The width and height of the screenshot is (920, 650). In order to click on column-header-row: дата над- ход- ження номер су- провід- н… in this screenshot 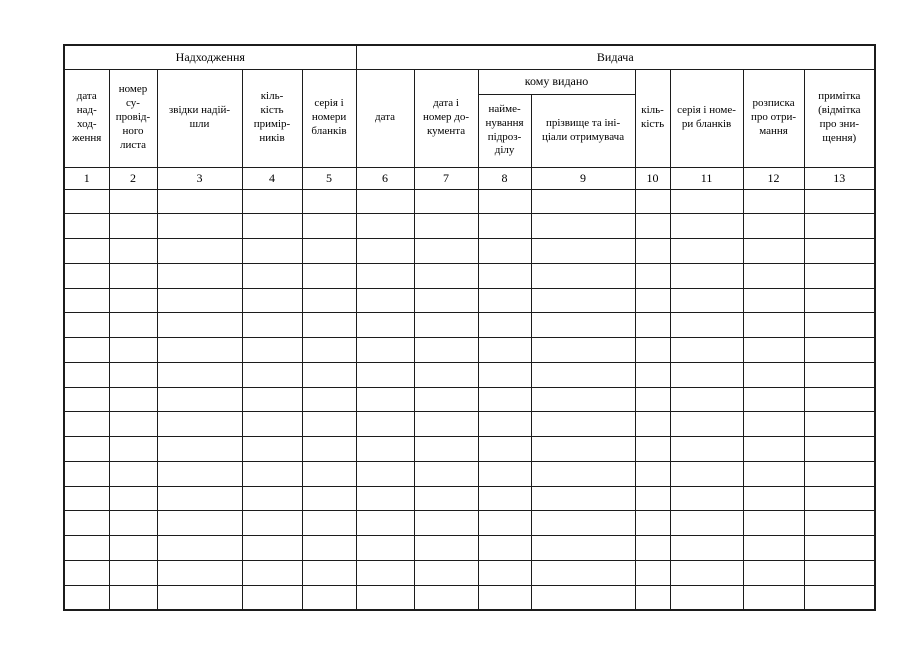, I will do `click(469, 118)`.